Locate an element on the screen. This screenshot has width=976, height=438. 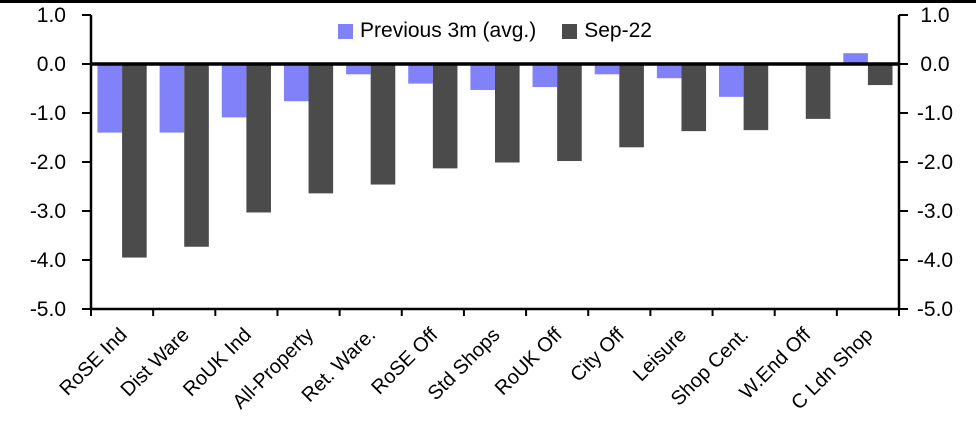
bar-sep-22-ret-ware- is located at coordinates (383, 124).